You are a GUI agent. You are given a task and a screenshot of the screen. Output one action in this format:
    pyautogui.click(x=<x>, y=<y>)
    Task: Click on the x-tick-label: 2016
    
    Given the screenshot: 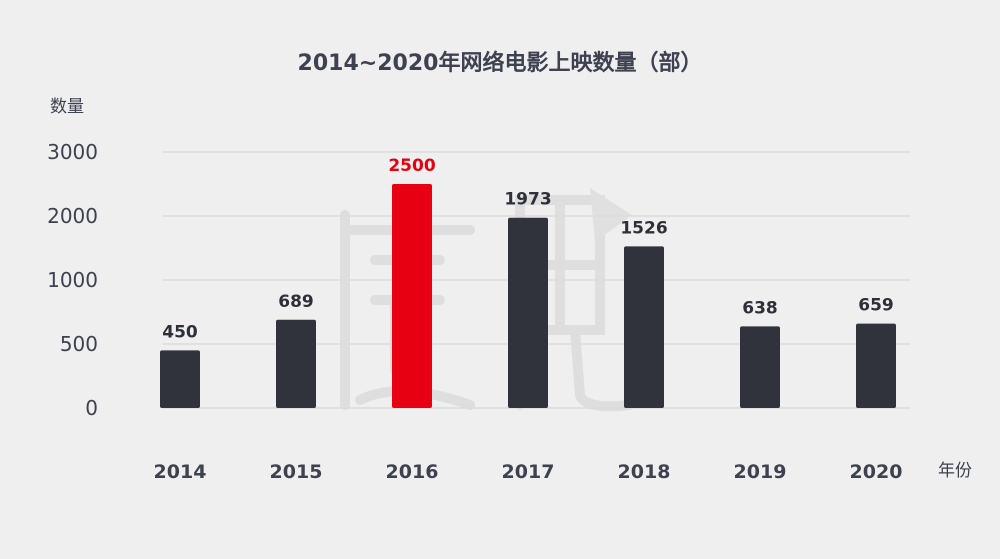 What is the action you would take?
    pyautogui.click(x=412, y=472)
    